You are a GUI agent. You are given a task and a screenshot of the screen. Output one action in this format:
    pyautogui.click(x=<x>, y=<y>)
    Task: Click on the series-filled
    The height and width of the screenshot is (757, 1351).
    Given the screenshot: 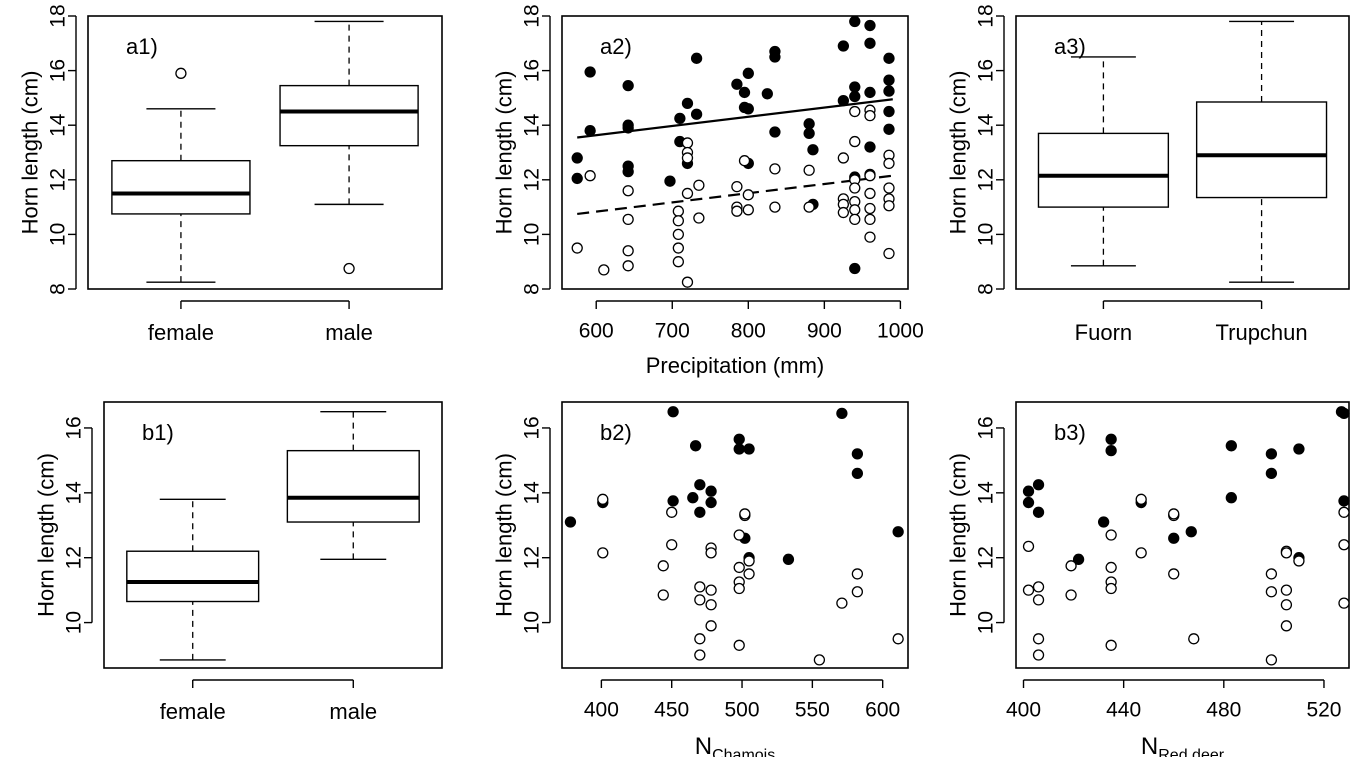 What is the action you would take?
    pyautogui.click(x=734, y=485)
    